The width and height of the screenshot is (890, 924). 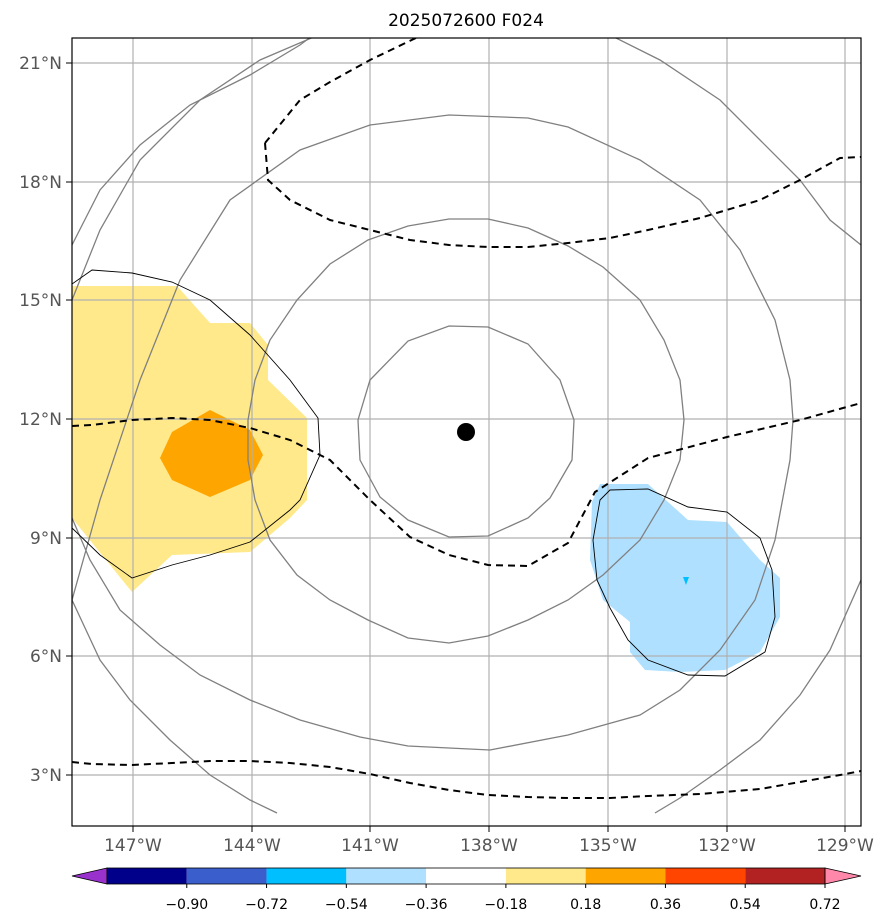 I want to click on latitude-label: 15°N, so click(x=40, y=301).